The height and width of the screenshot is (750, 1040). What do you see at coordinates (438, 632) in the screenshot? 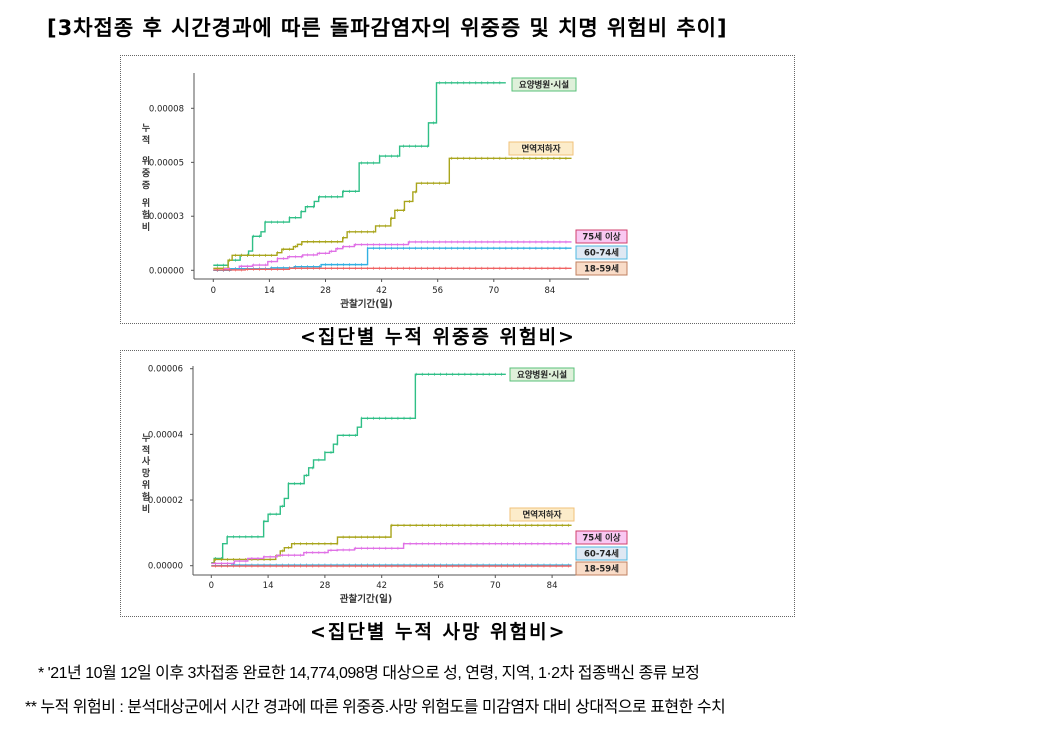
I see `death-risk-chart-caption: <집단별 누적 사망 위험비>` at bounding box center [438, 632].